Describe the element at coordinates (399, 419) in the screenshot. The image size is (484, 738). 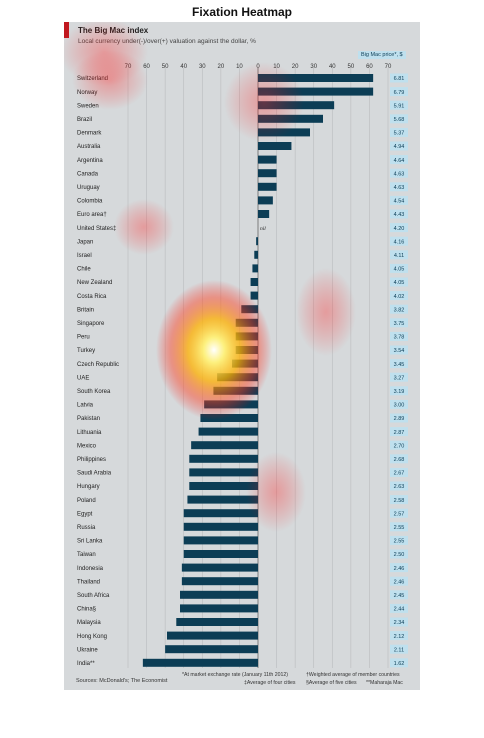
I see `price-label: 2.89` at that location.